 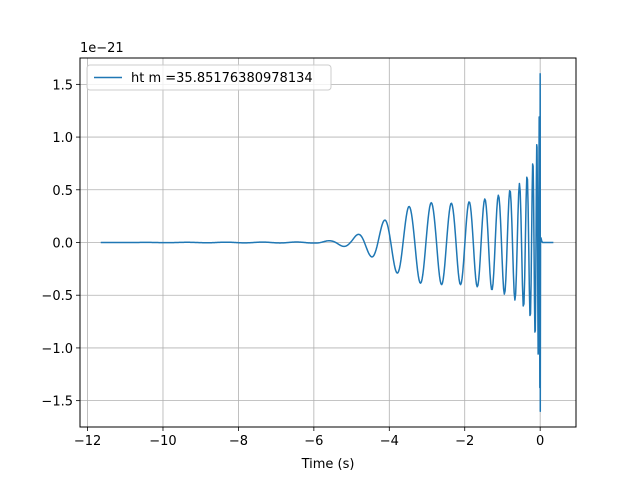 What do you see at coordinates (328, 464) in the screenshot?
I see `x-axis-label: Time (s)` at bounding box center [328, 464].